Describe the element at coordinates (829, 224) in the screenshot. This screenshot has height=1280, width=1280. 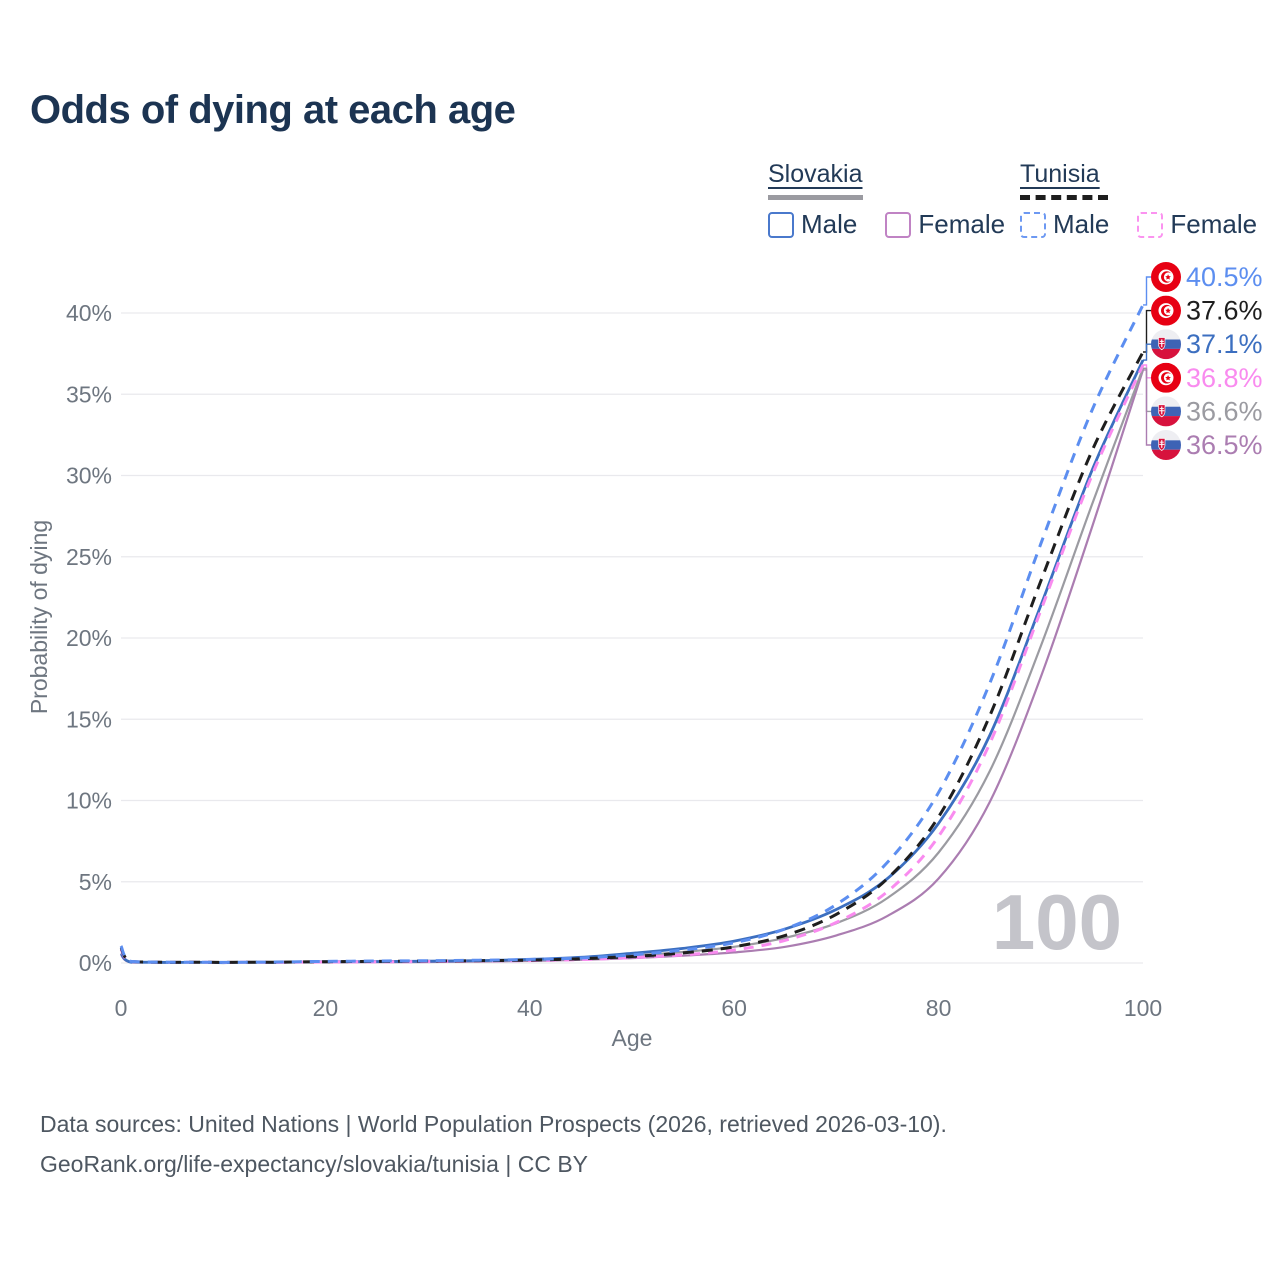
I see `legend-label-slovakia-male: Male` at that location.